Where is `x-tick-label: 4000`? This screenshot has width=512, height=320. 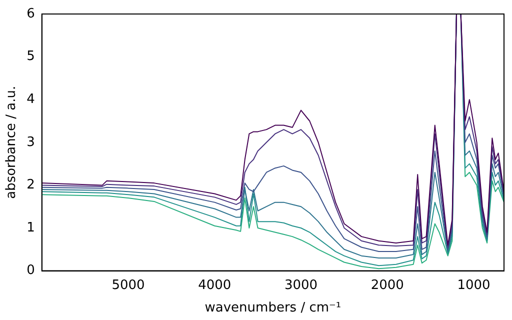
x-tick-label: 4000 is located at coordinates (215, 285).